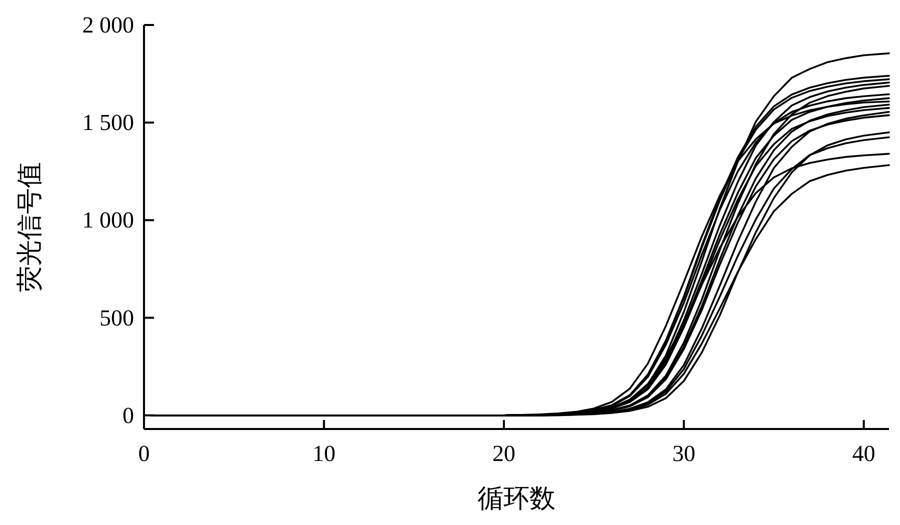 The image size is (900, 525). What do you see at coordinates (864, 453) in the screenshot?
I see `x-tick-label: 40` at bounding box center [864, 453].